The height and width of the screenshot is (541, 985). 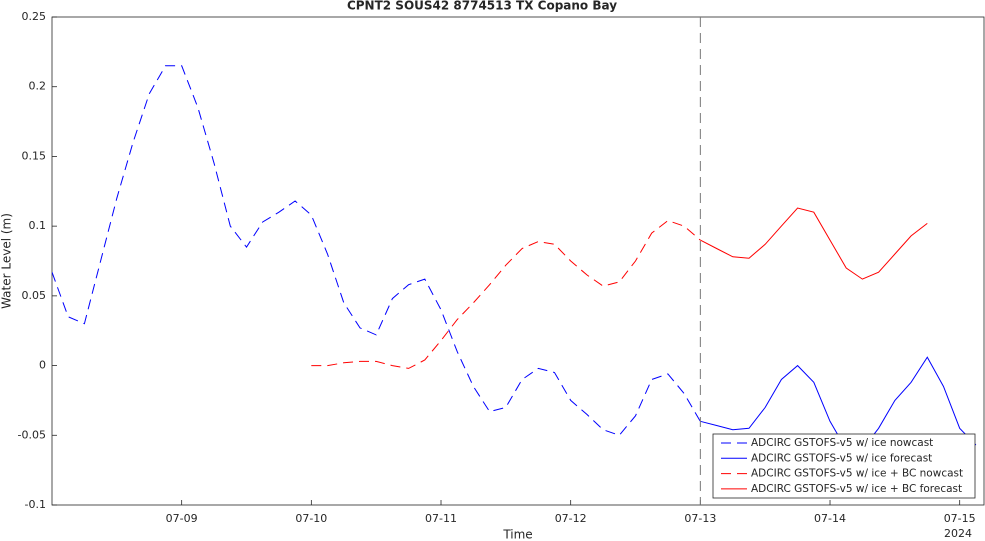 I want to click on y-tick-label: 0.05, so click(x=34, y=295).